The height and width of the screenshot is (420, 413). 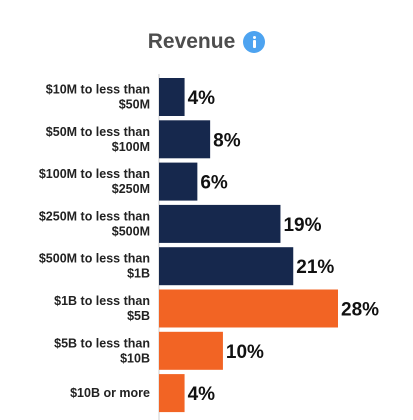 What do you see at coordinates (202, 98) in the screenshot?
I see `value-label-0: 4%` at bounding box center [202, 98].